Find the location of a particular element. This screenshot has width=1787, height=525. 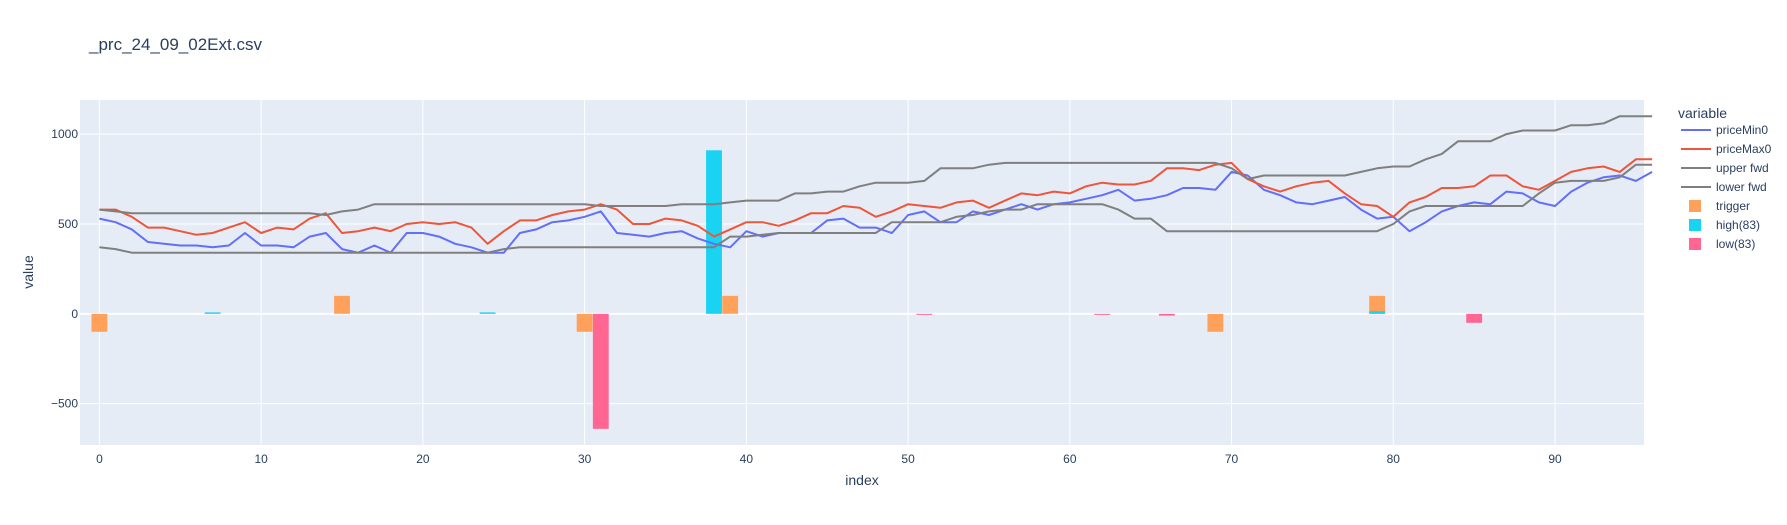

x-tick-label: 60 is located at coordinates (1070, 459).